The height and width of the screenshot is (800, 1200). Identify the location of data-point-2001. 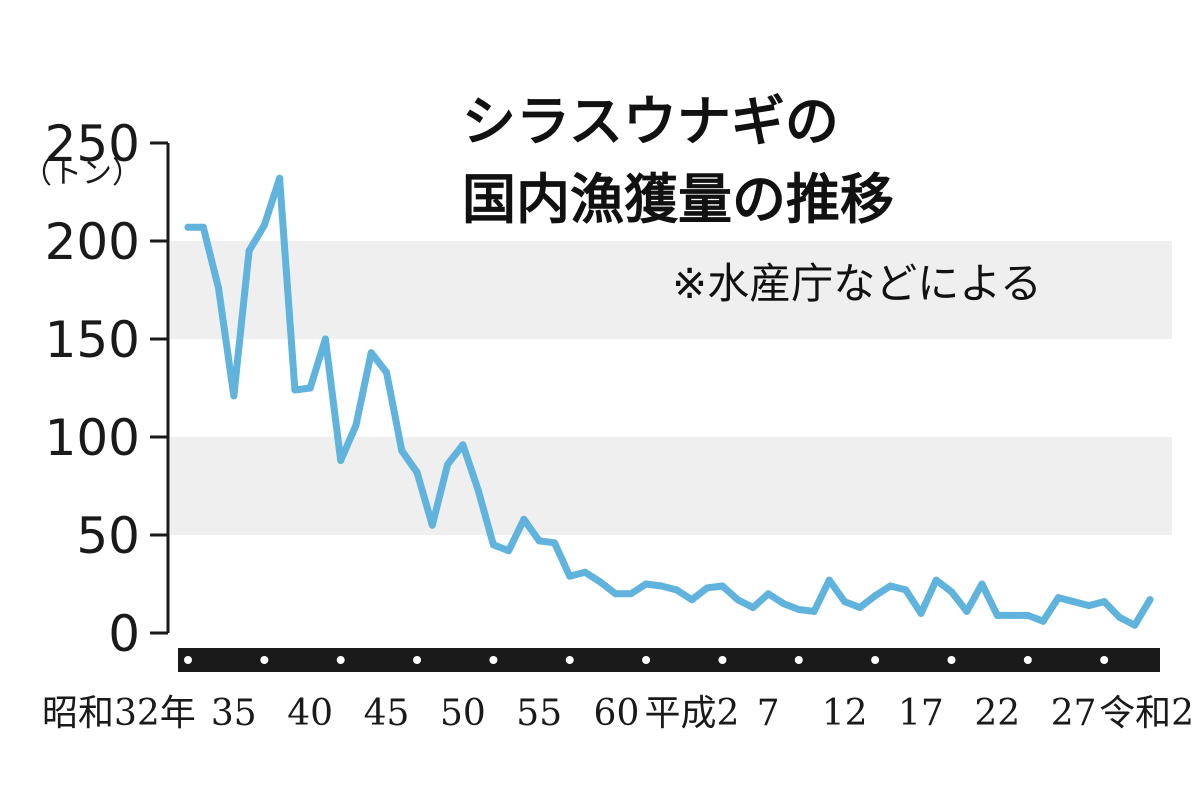
(860, 608).